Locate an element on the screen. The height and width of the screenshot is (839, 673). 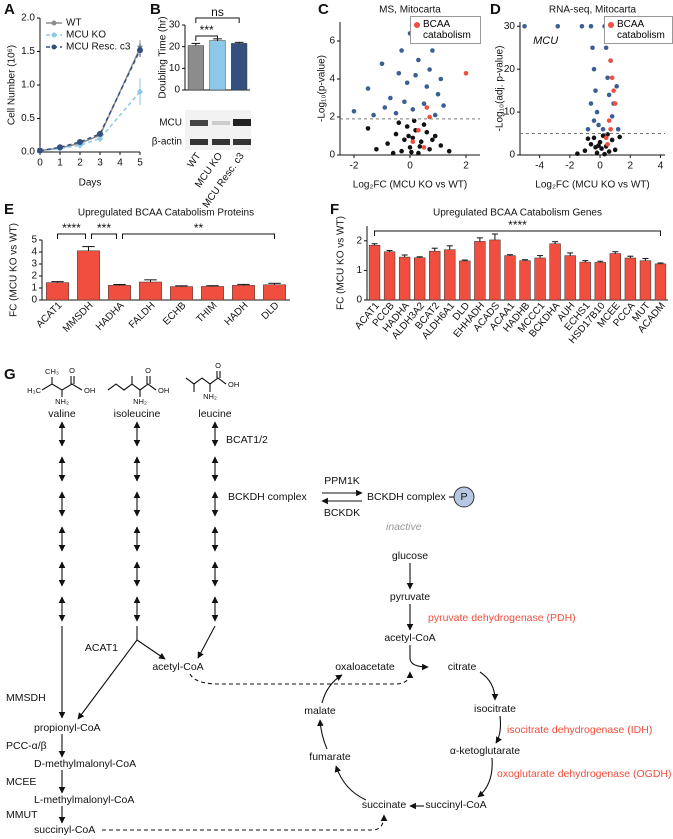
y-tick-label: 0 is located at coordinates (332, 155).